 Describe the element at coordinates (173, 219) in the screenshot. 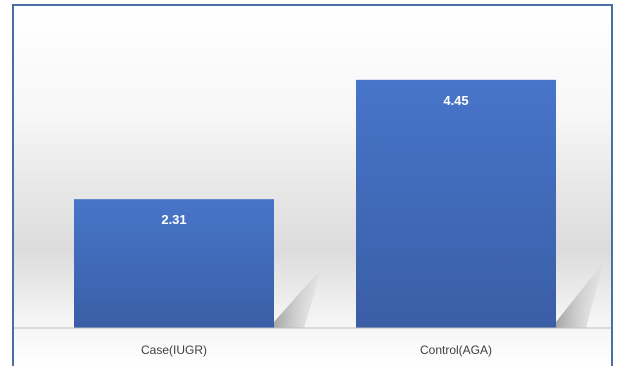

I see `data-label: 2.31` at that location.